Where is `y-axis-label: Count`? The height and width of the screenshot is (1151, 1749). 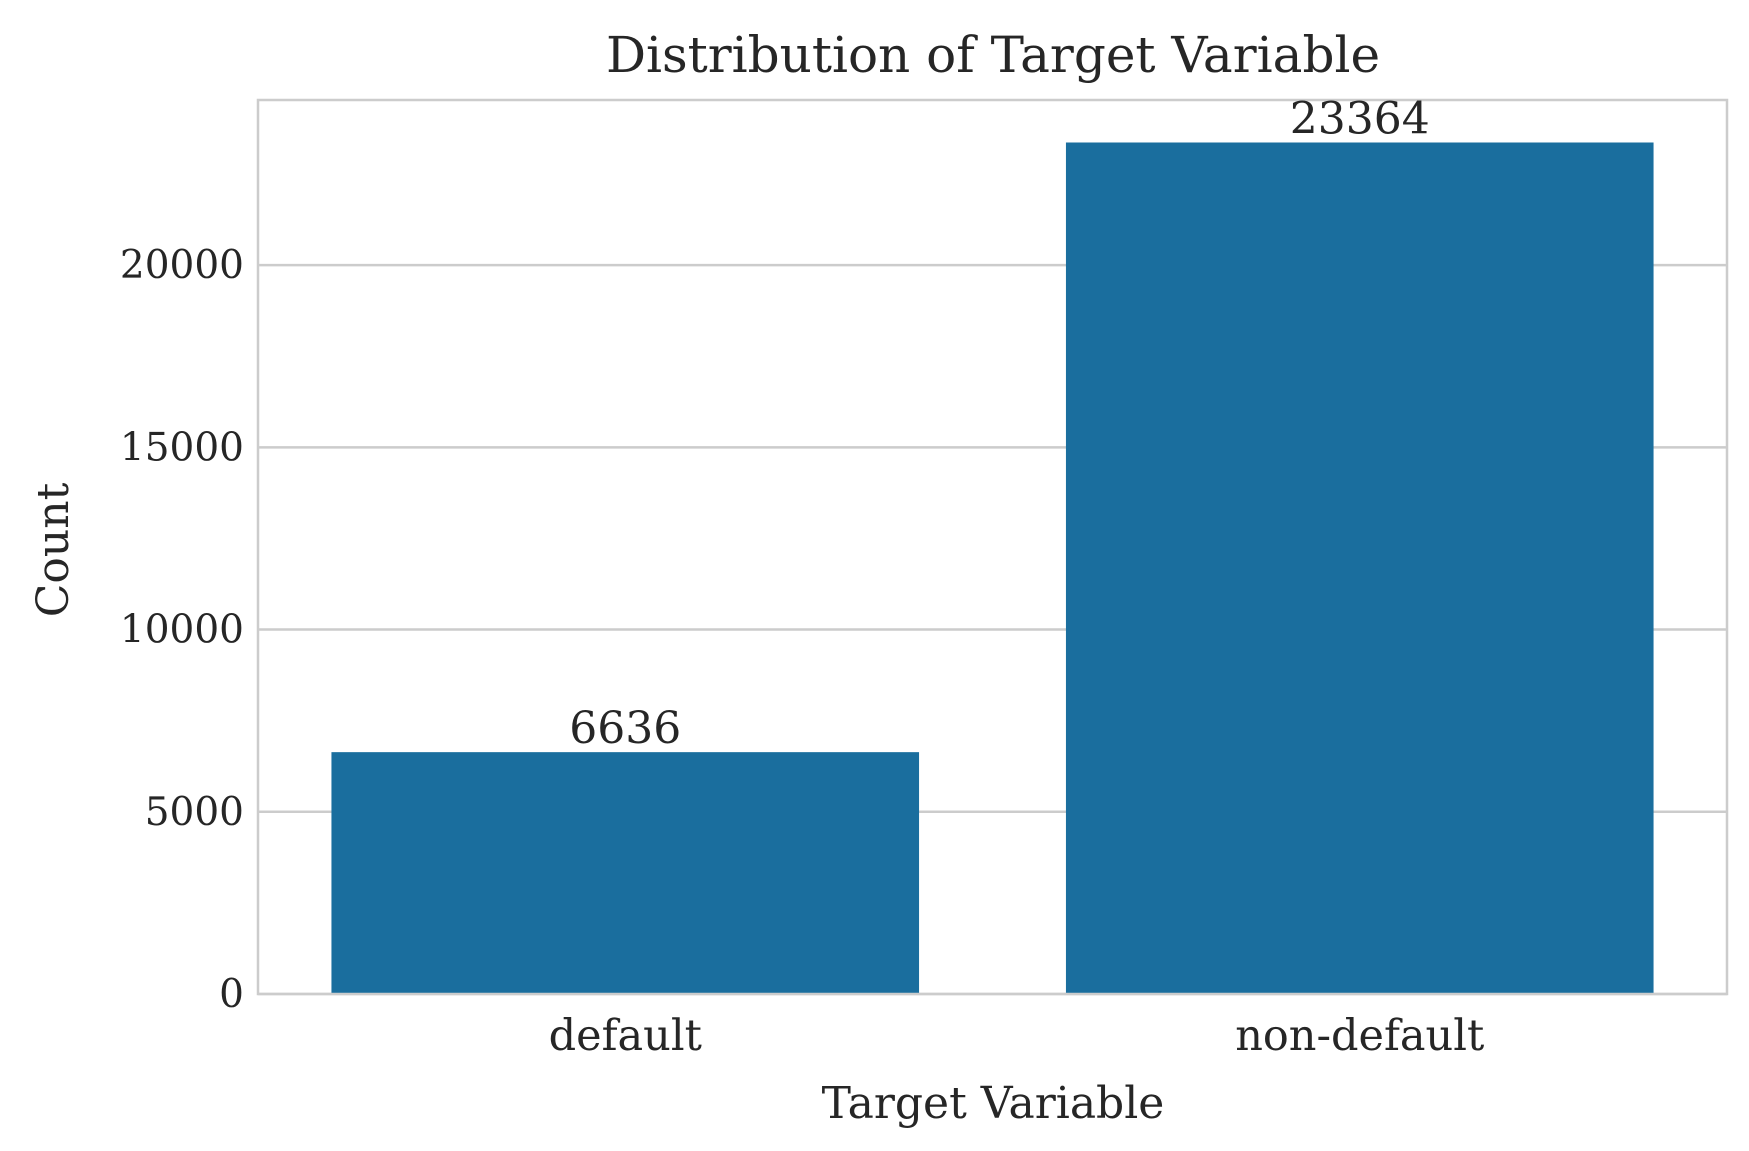 y-axis-label: Count is located at coordinates (53, 549).